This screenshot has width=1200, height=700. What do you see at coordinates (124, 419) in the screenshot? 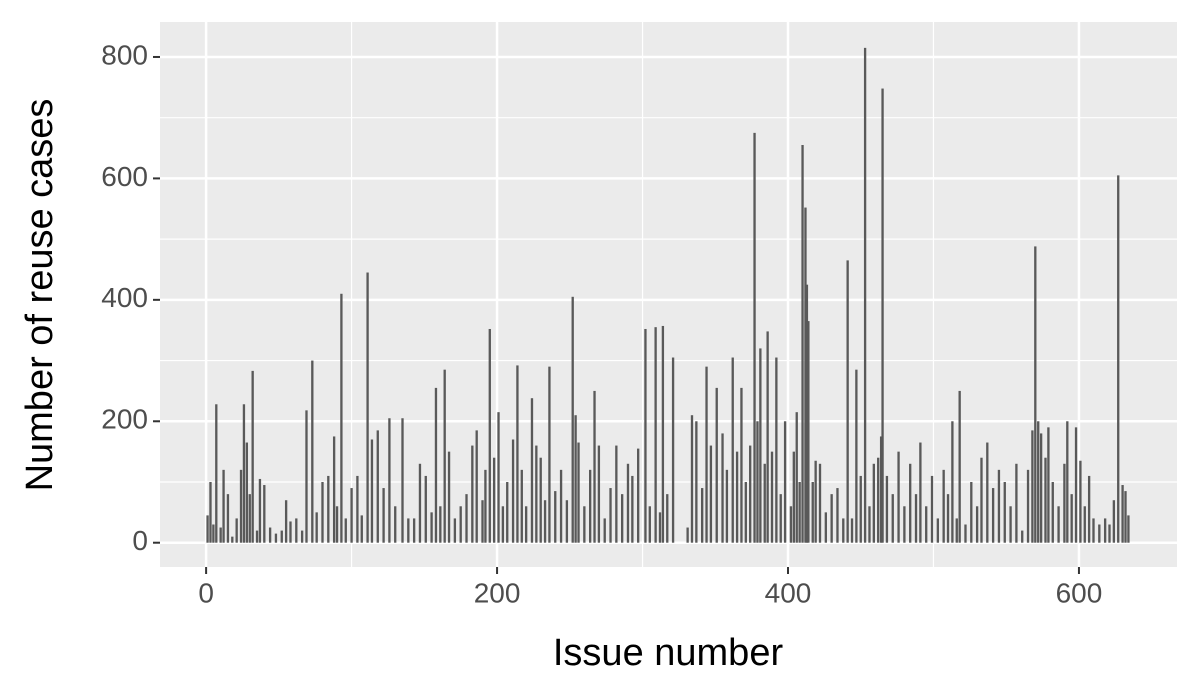
I see `y-tick-label: 200` at bounding box center [124, 419].